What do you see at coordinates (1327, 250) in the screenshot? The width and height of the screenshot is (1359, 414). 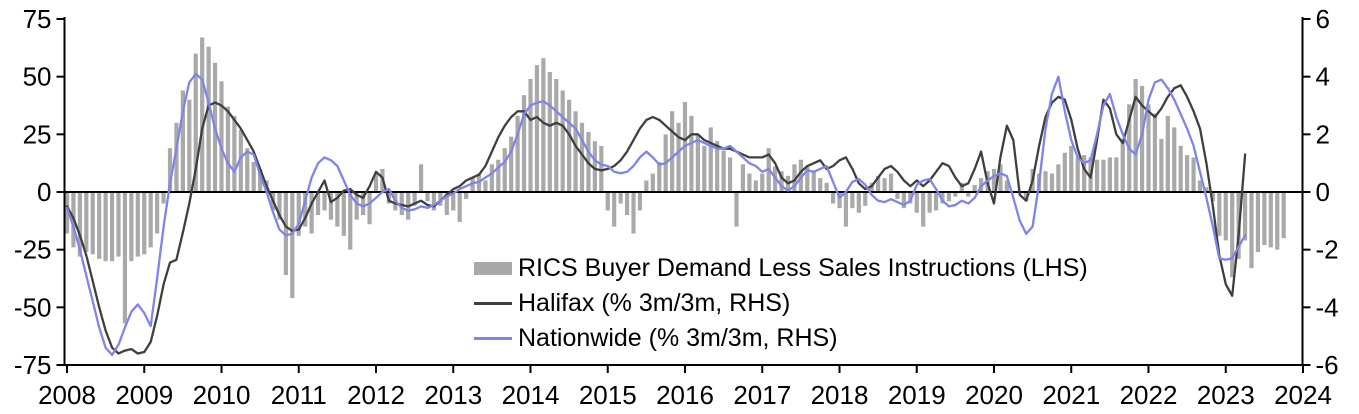 I see `right-axis-tick-label: -2` at bounding box center [1327, 250].